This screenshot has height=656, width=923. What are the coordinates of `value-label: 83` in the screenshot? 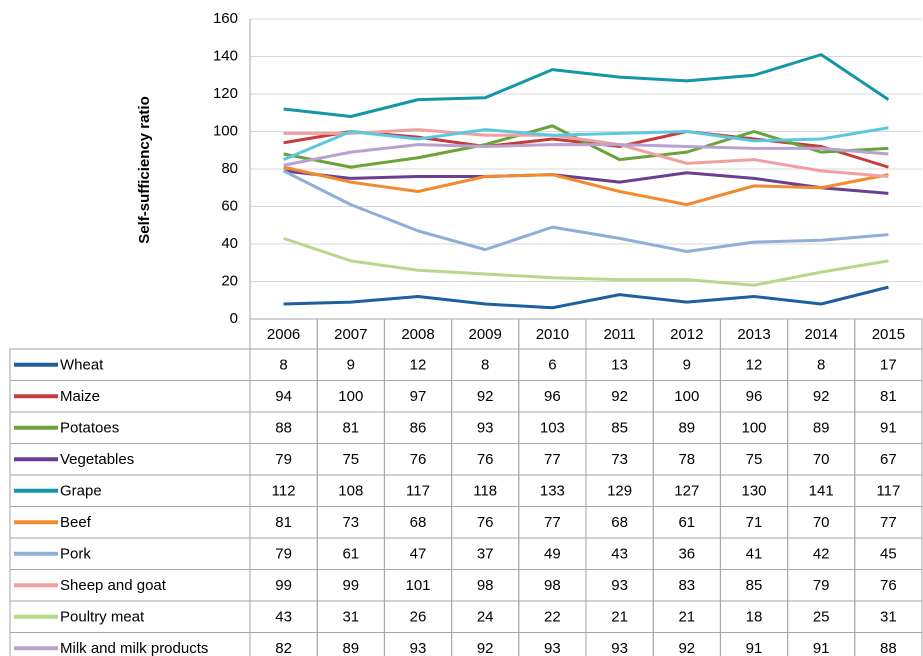 It's located at (686, 585).